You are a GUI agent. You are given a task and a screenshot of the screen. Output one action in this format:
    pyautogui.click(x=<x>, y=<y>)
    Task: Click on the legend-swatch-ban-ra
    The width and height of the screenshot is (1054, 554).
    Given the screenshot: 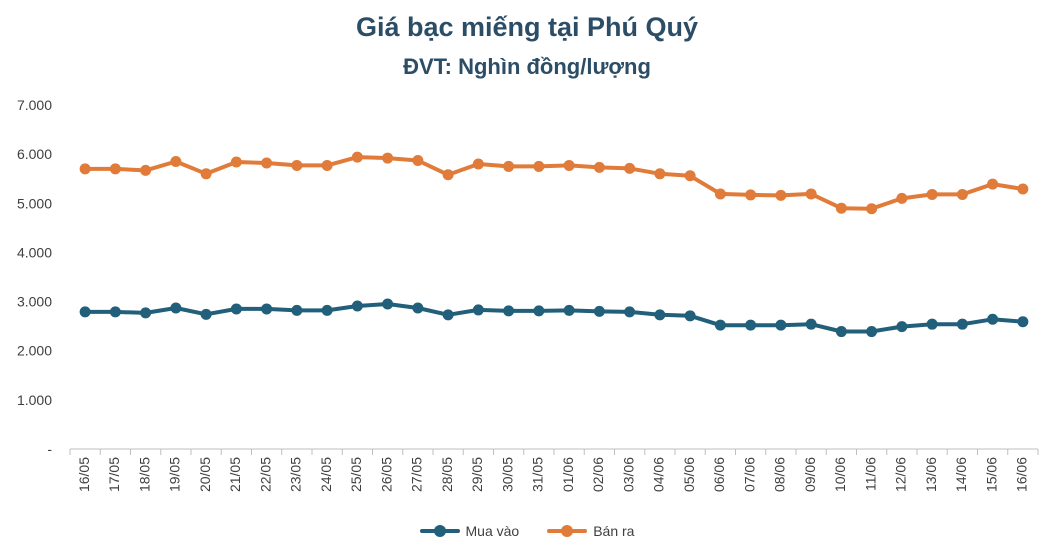 What is the action you would take?
    pyautogui.click(x=567, y=531)
    